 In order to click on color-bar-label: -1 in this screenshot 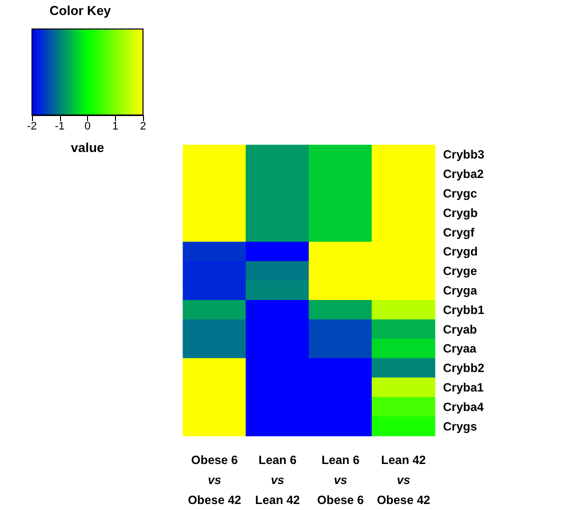, I will do `click(59, 126)`.